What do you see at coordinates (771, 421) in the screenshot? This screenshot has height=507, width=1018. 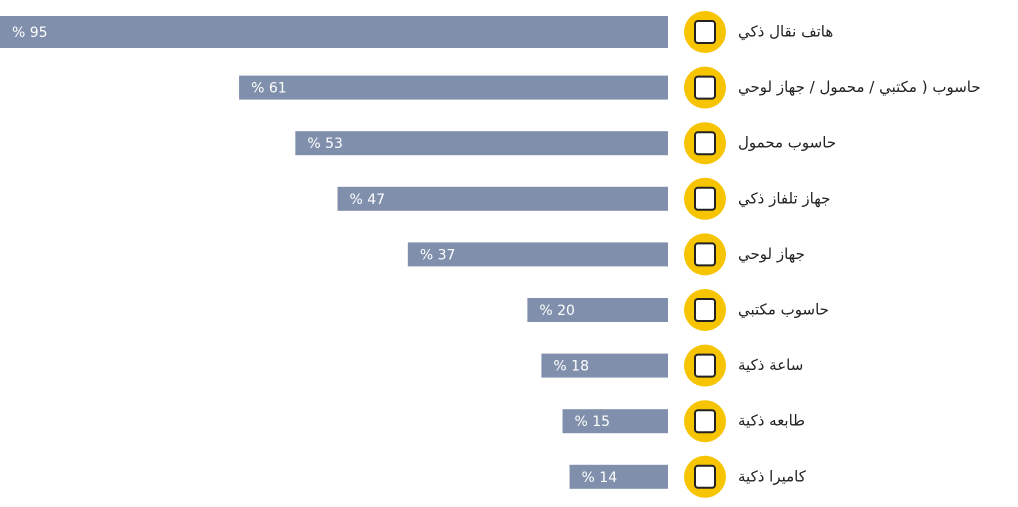 I see `category-label: طابعه ذكية` at bounding box center [771, 421].